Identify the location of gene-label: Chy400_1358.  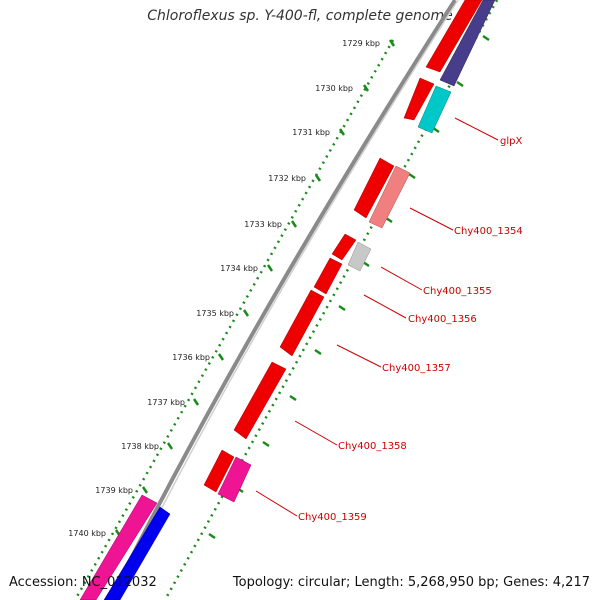
(372, 446).